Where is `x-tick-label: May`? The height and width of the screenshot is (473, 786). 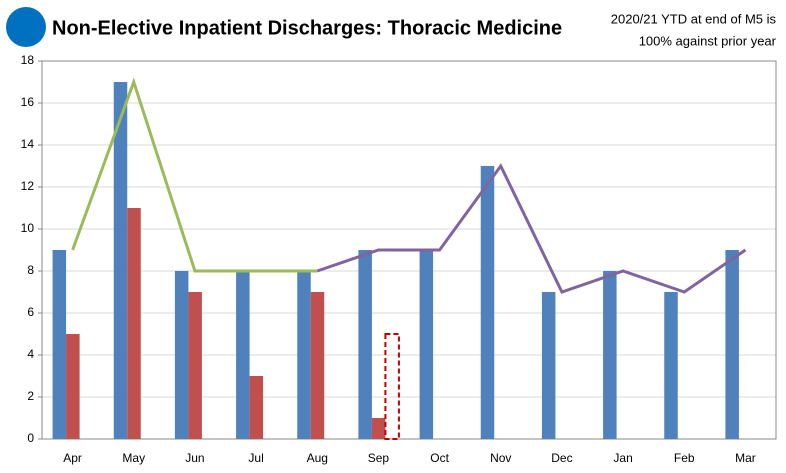
x-tick-label: May is located at coordinates (133, 458).